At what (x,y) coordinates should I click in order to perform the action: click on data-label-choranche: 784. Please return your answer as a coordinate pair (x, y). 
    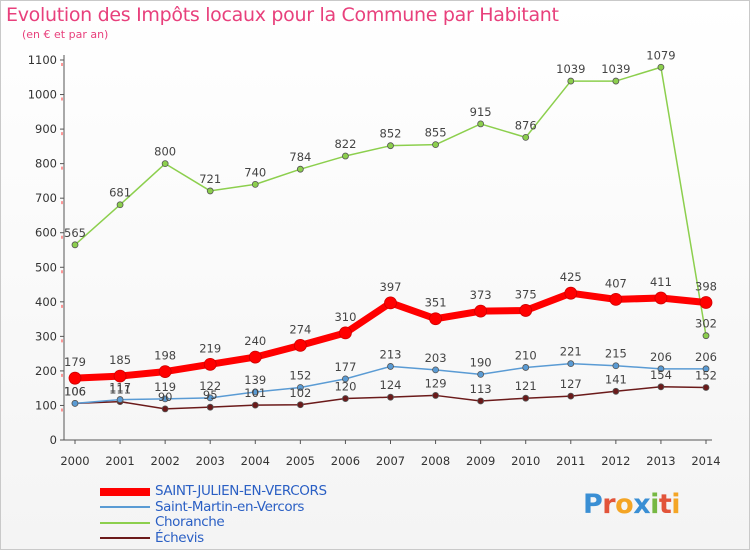
    Looking at the image, I should click on (300, 157).